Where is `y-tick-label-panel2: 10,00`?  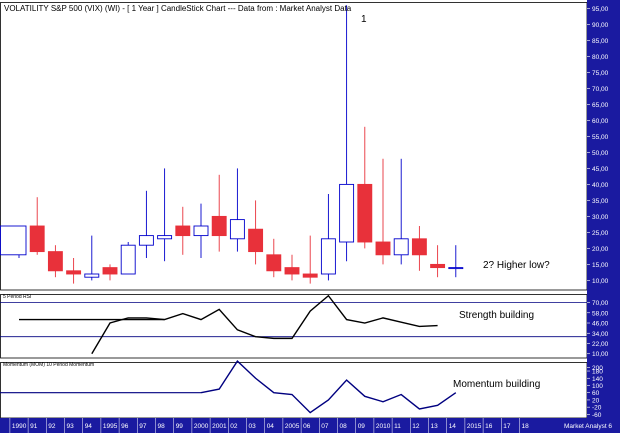
y-tick-label-panel2: 10,00 is located at coordinates (600, 354).